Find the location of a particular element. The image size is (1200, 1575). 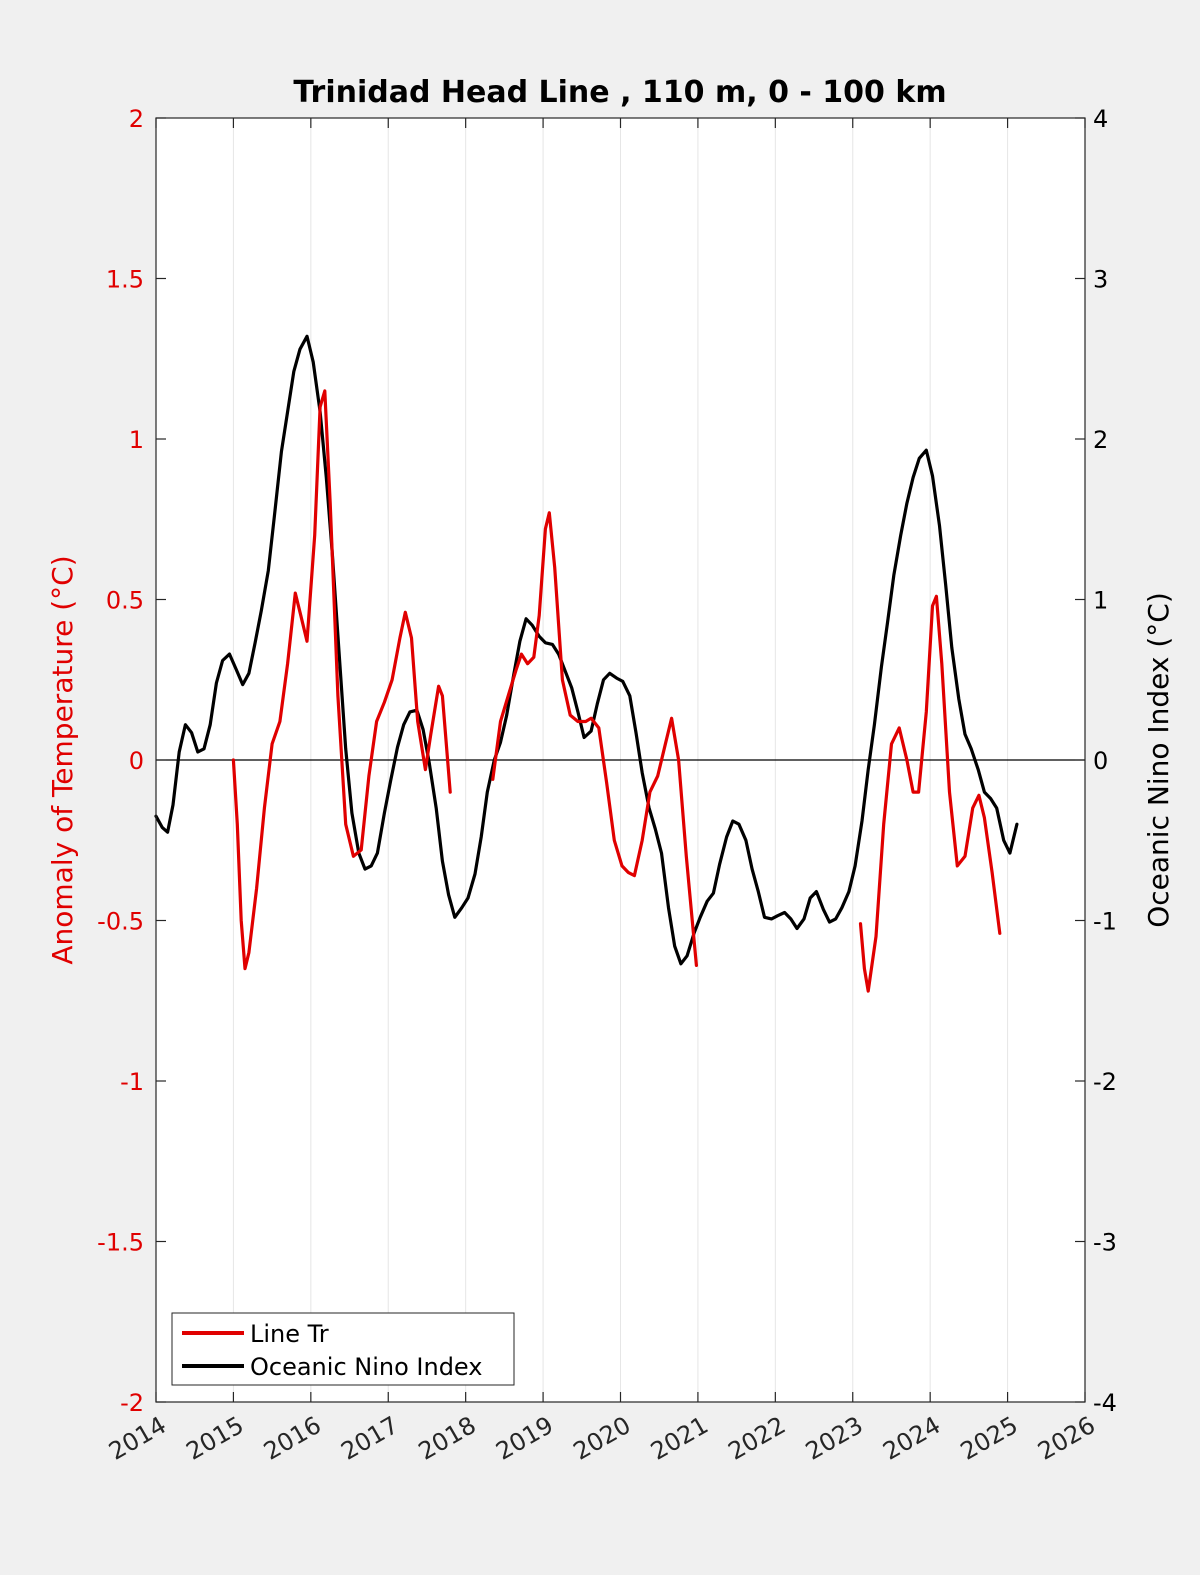

y-right-tick-label: -3 is located at coordinates (1105, 1243).